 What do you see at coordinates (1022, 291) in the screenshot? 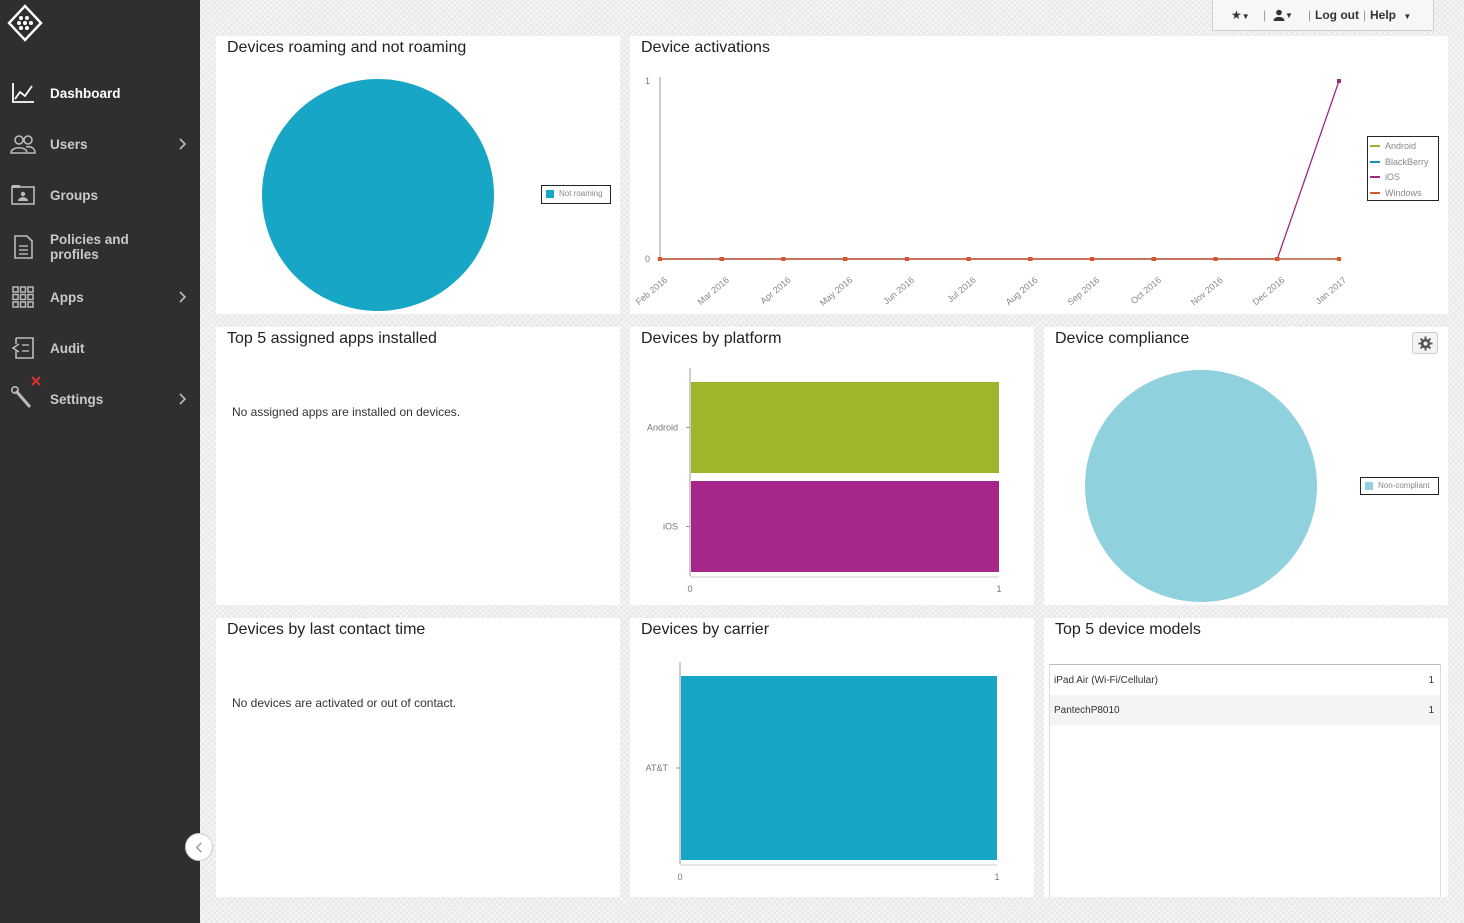
I see `x-tick-label: Aug 2016` at bounding box center [1022, 291].